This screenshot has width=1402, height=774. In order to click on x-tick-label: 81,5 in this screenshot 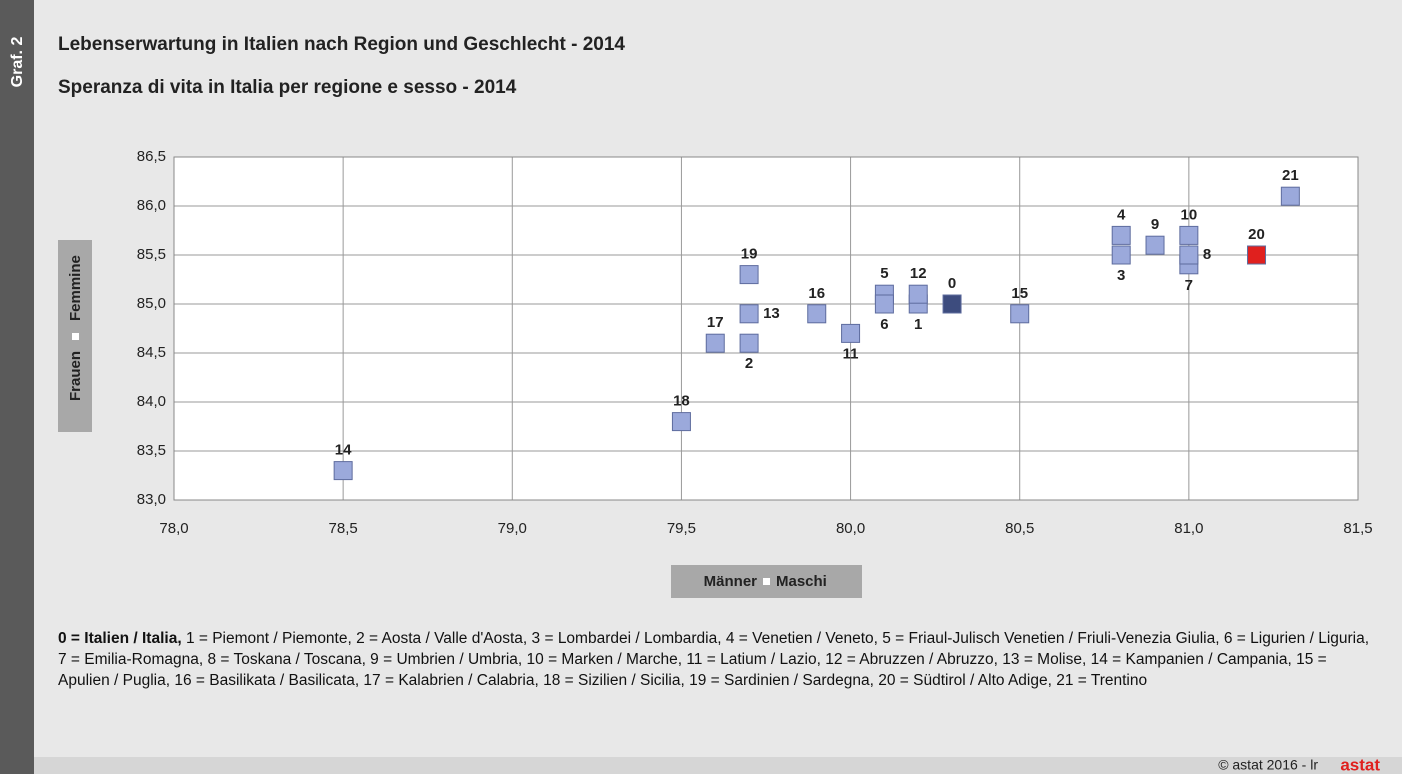, I will do `click(1357, 528)`.